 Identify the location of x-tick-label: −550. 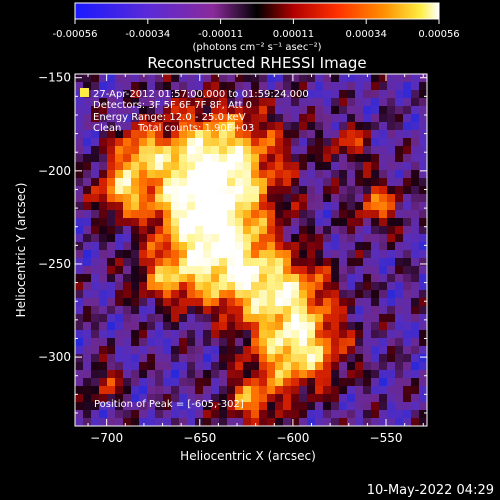
(386, 438).